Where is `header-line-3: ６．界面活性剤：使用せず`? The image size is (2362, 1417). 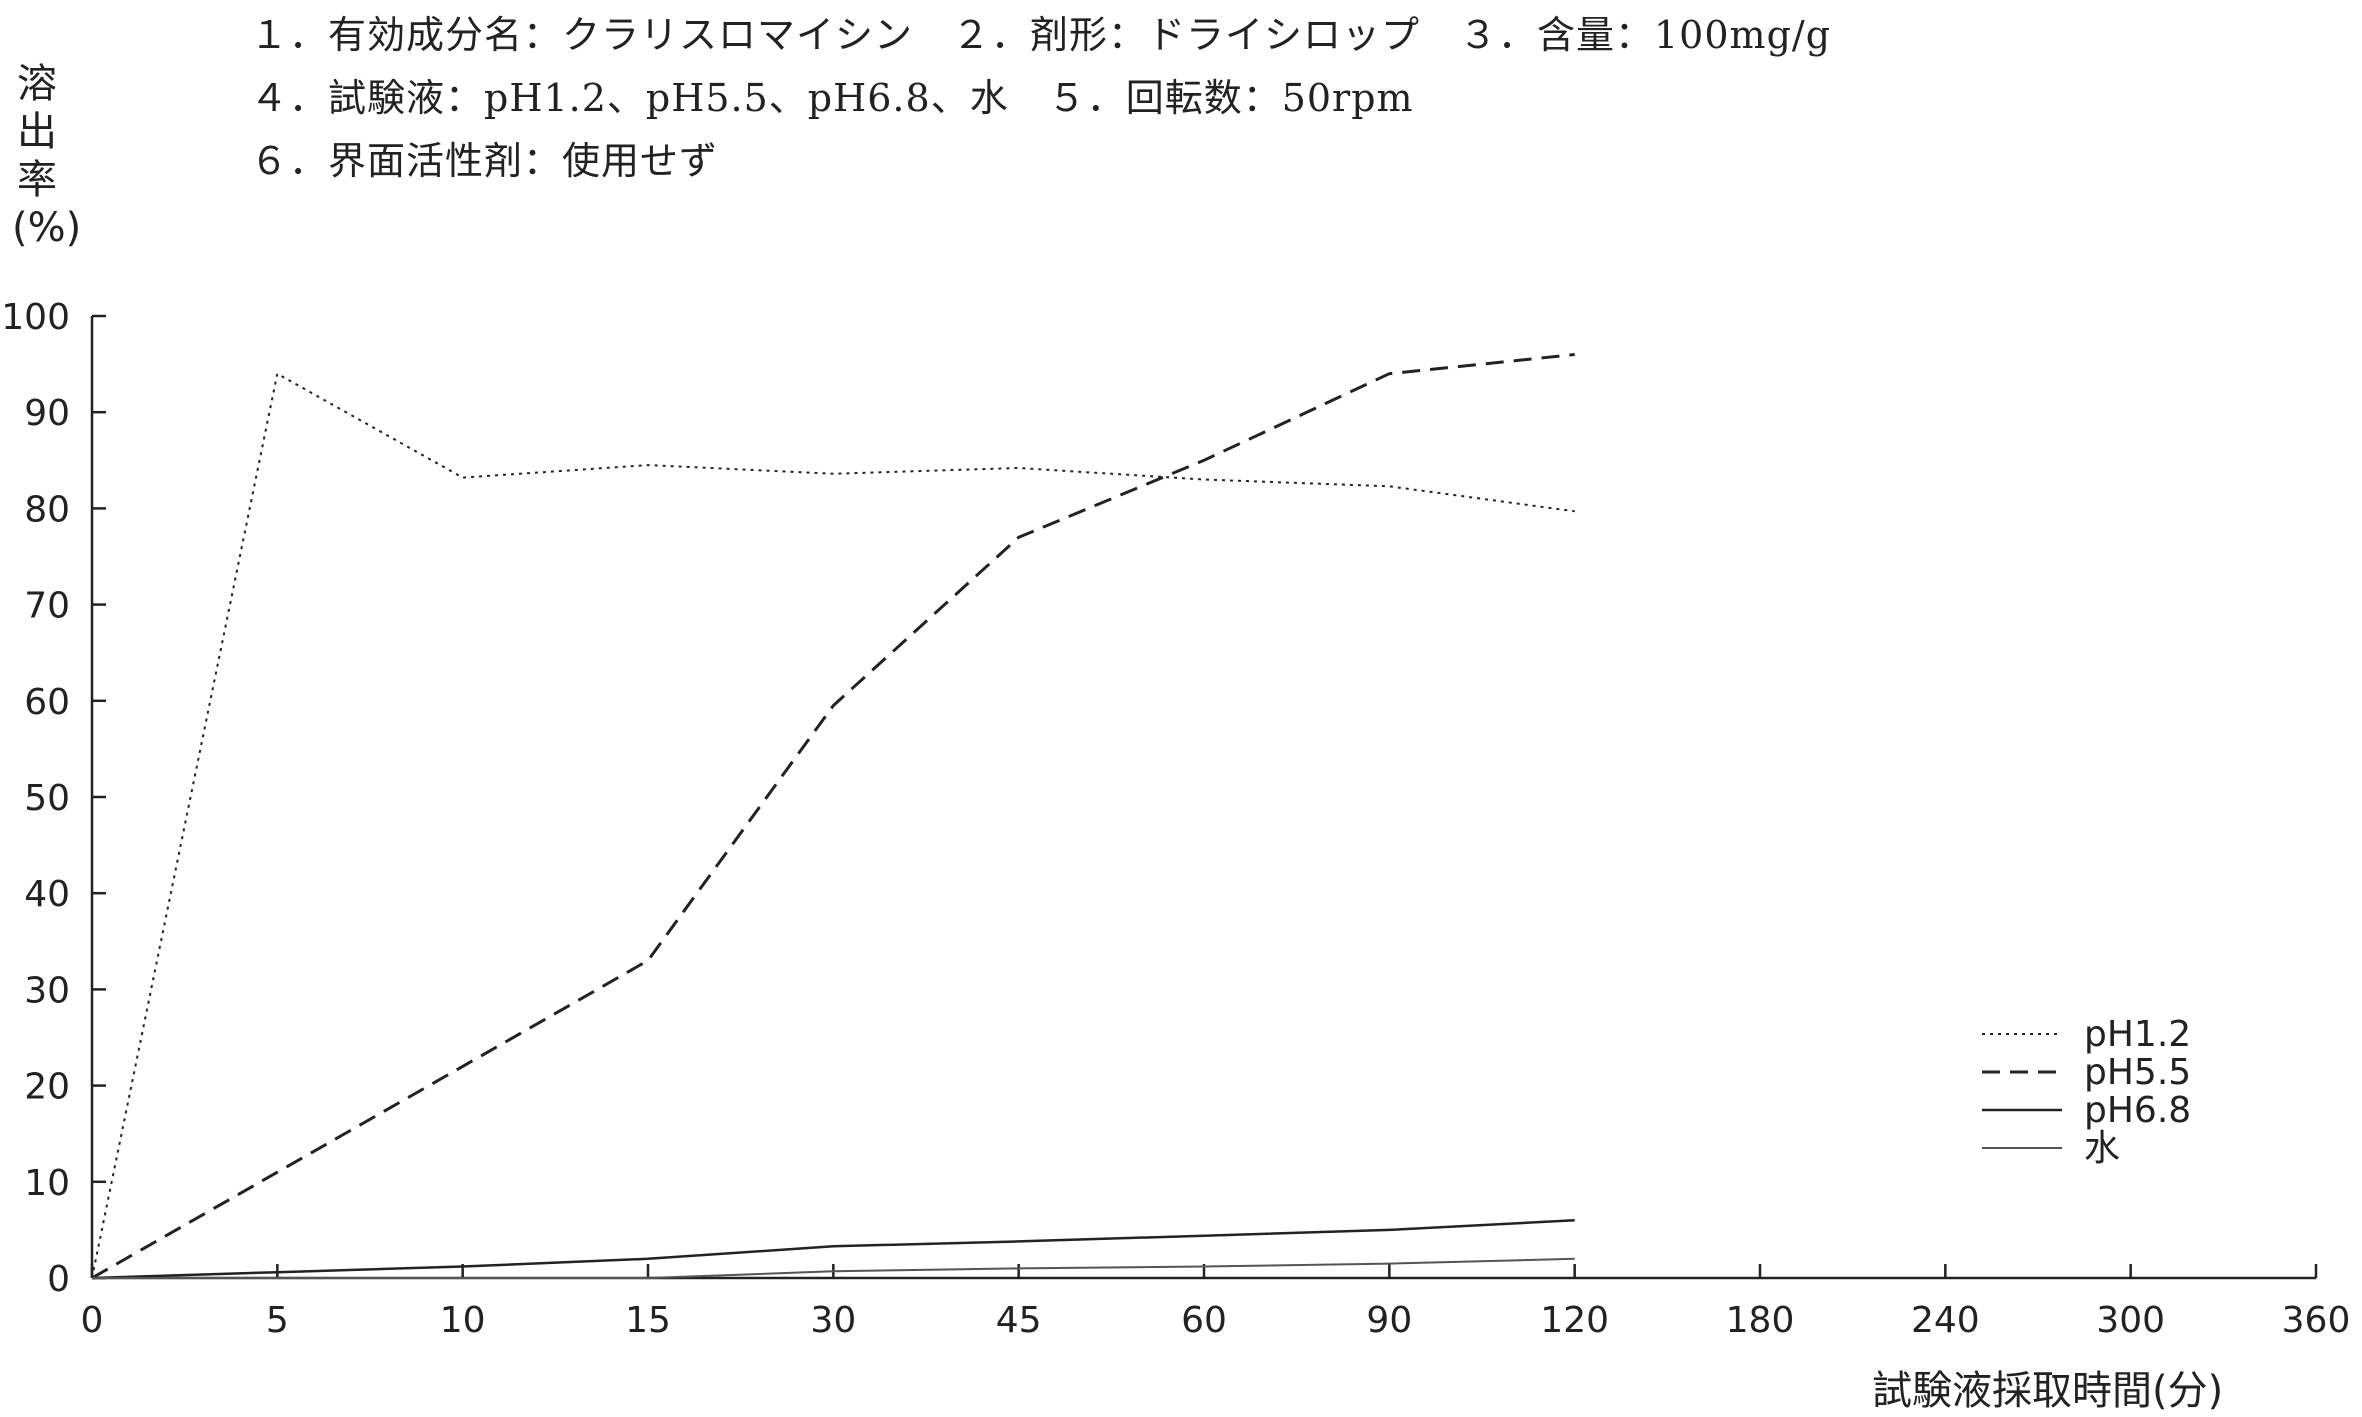 header-line-3: ６．界面活性剤：使用せず is located at coordinates (484, 161).